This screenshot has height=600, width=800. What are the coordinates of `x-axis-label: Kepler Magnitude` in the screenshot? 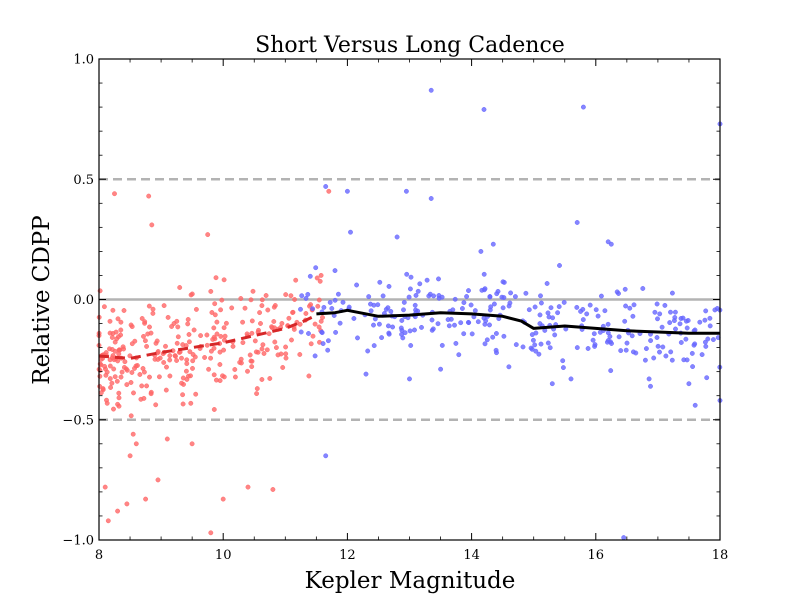 It's located at (410, 581).